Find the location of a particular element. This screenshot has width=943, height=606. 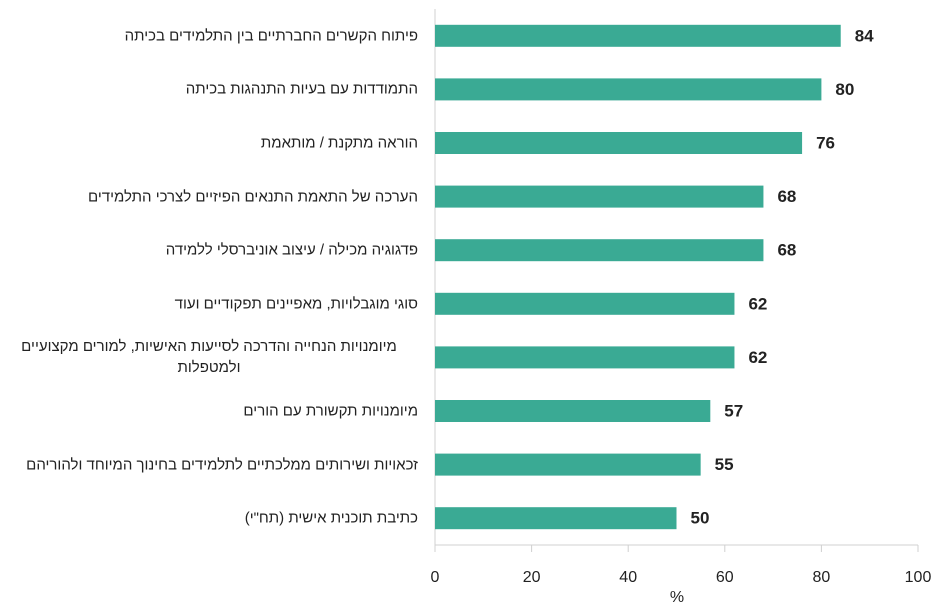

data-label: 80 is located at coordinates (844, 89).